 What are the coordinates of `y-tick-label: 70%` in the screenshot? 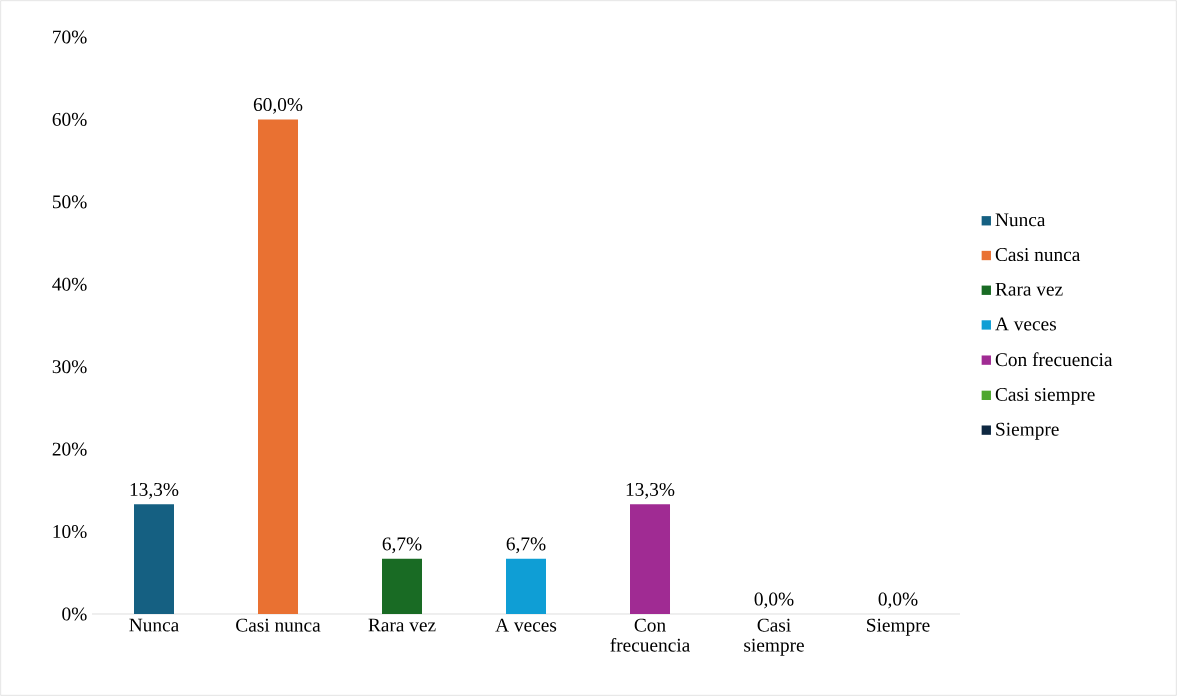 It's located at (70, 37).